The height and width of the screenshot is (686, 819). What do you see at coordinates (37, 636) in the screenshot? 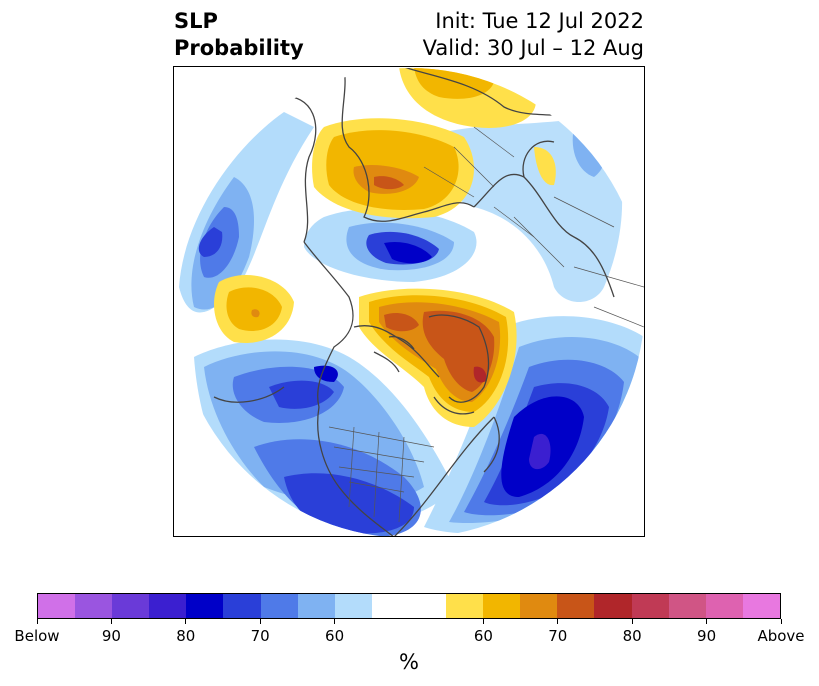
I see `colorbar-tick-label: Below` at bounding box center [37, 636].